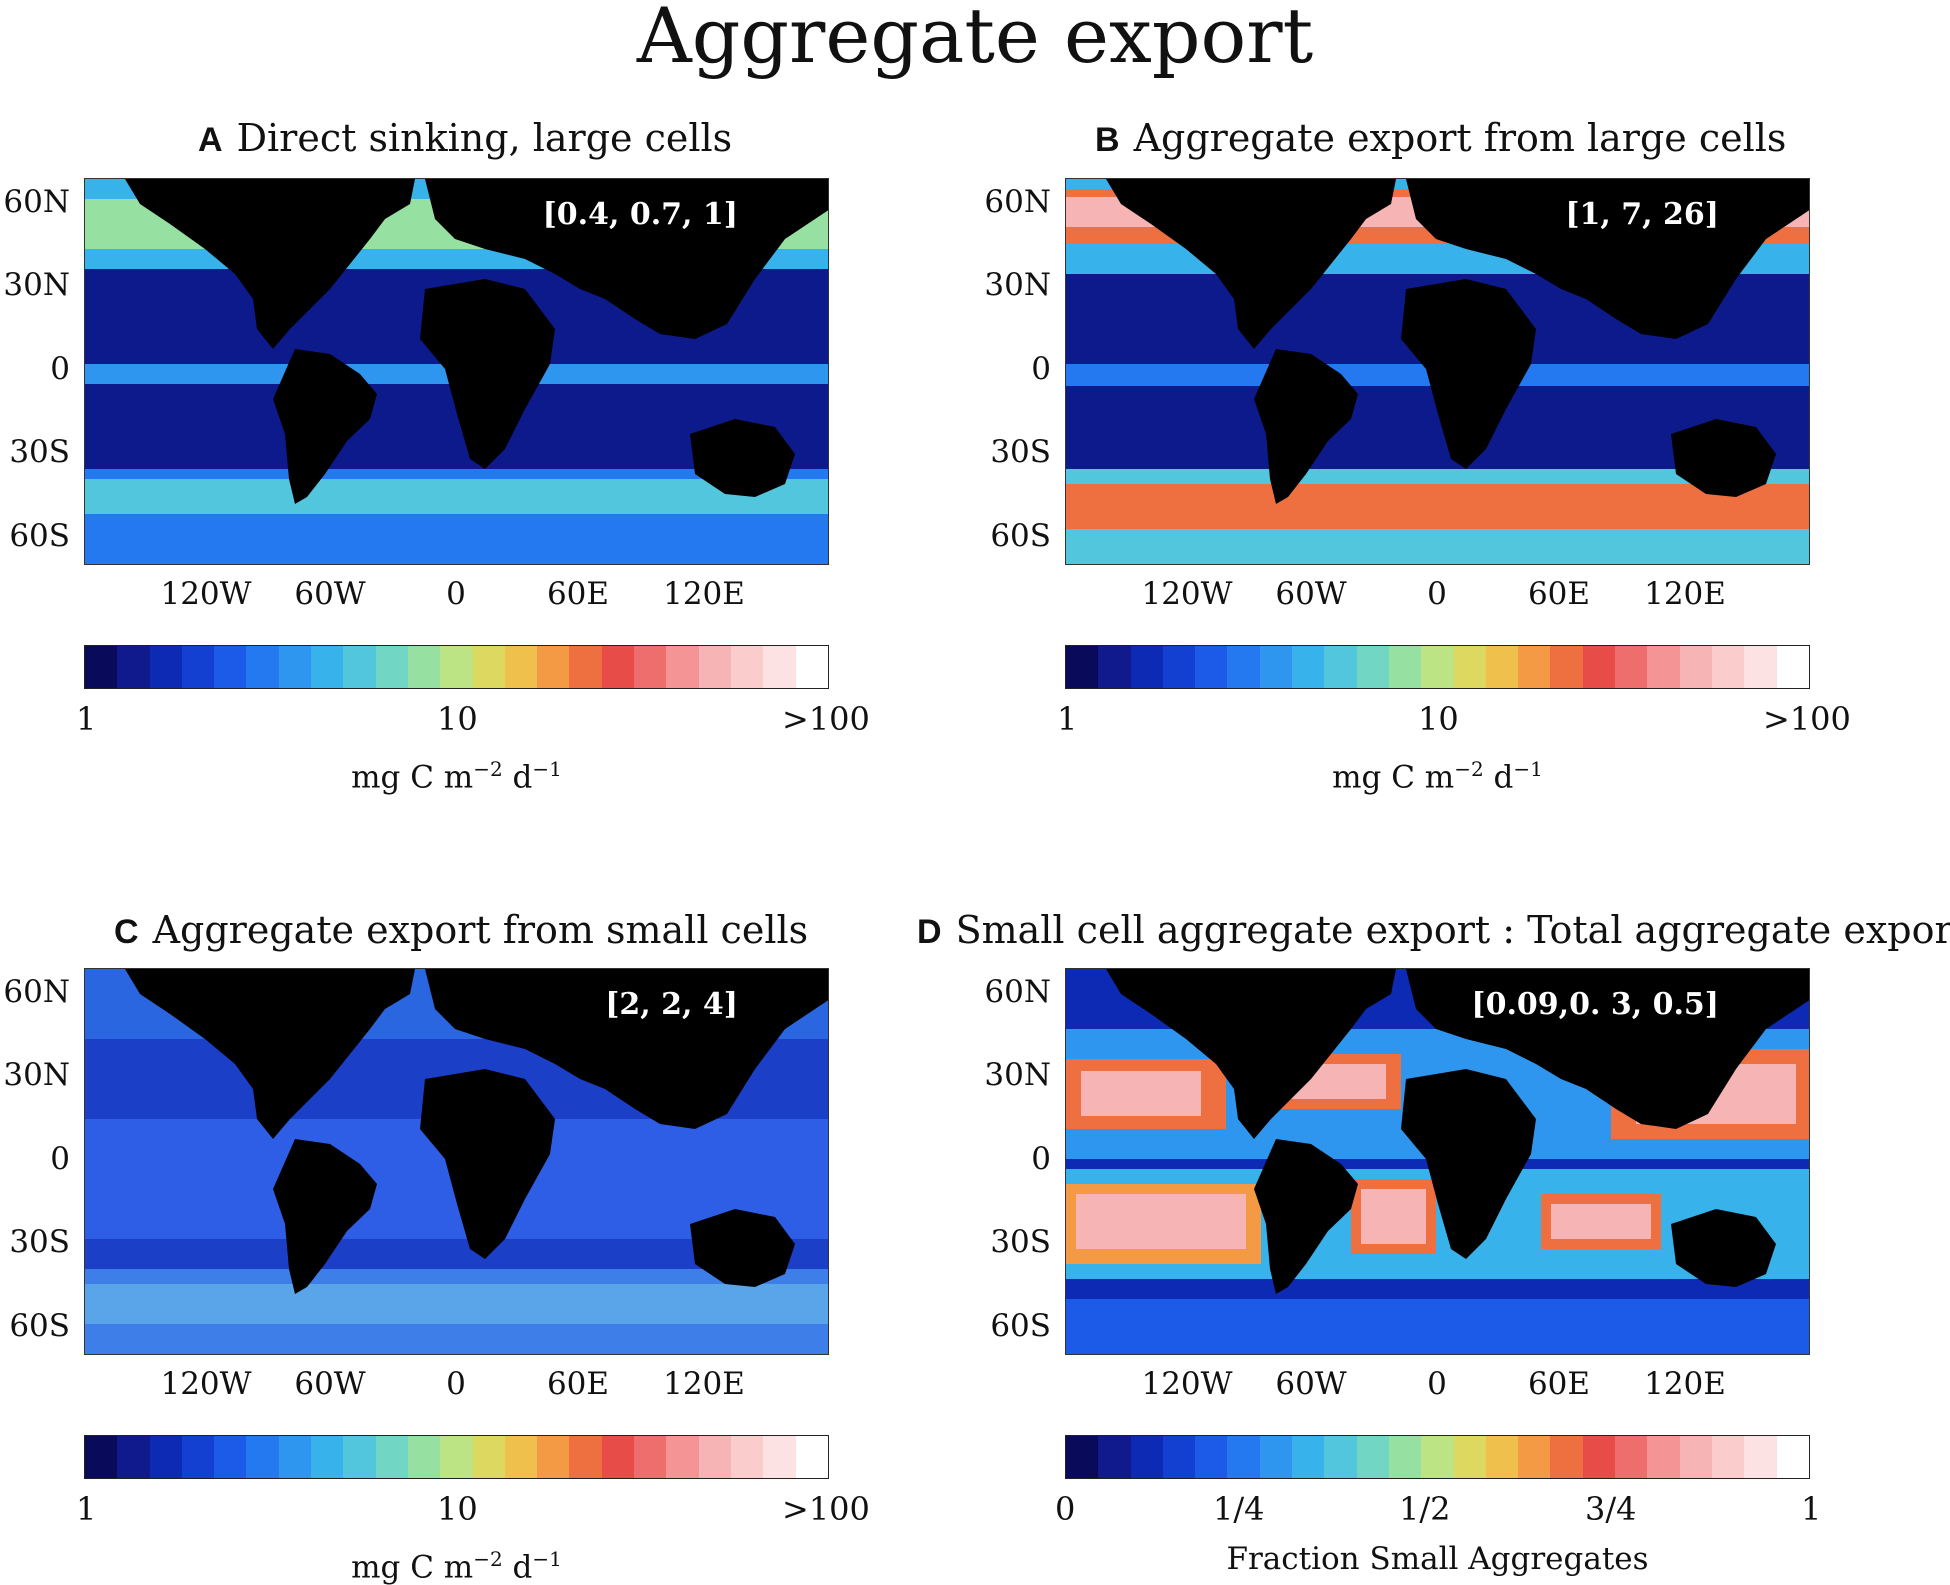  Describe the element at coordinates (465, 139) in the screenshot. I see `panel-title: A Direct sinking, large cells` at that location.